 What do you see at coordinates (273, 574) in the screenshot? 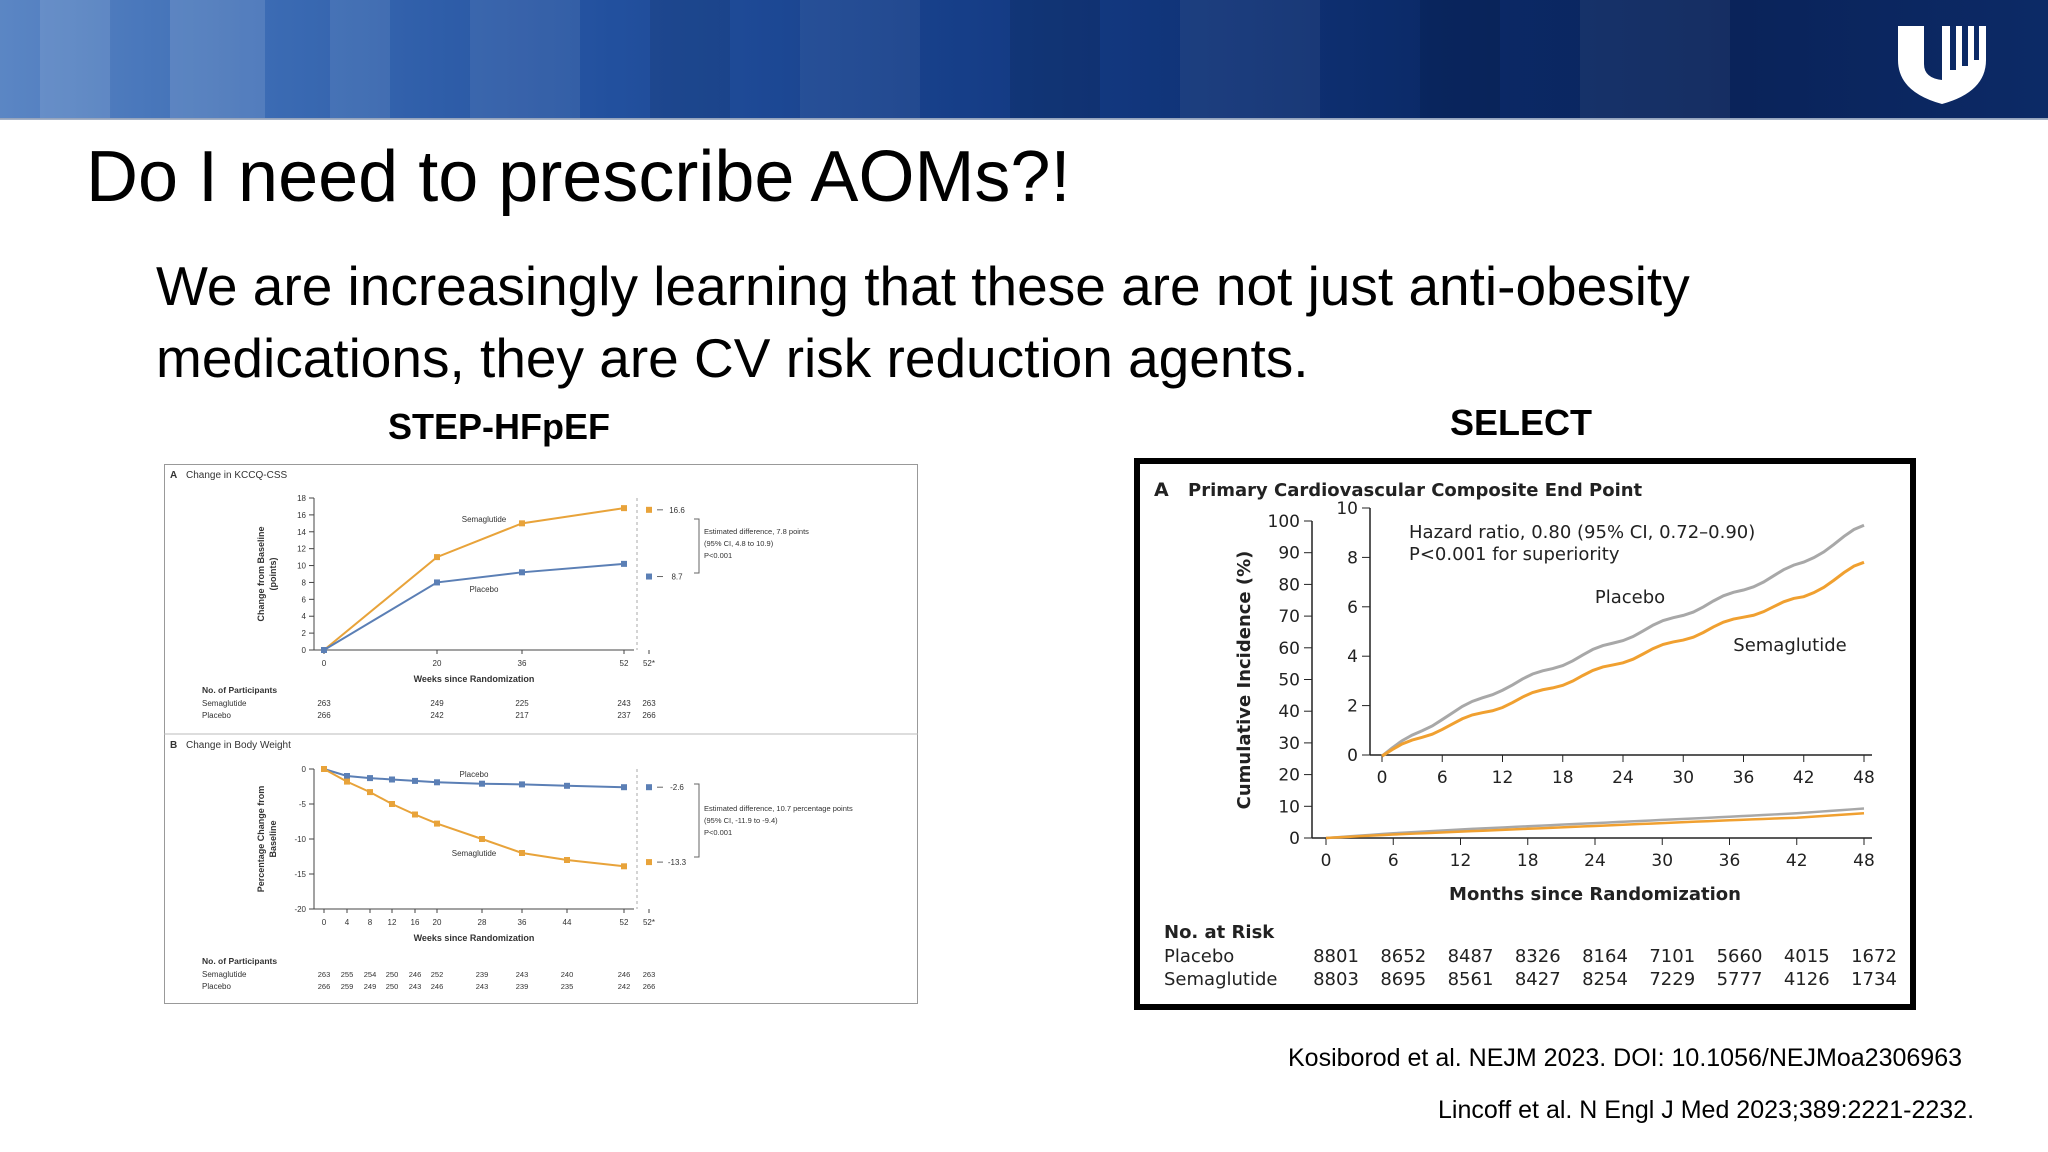
I see `y-axis-label: (points)` at bounding box center [273, 574].